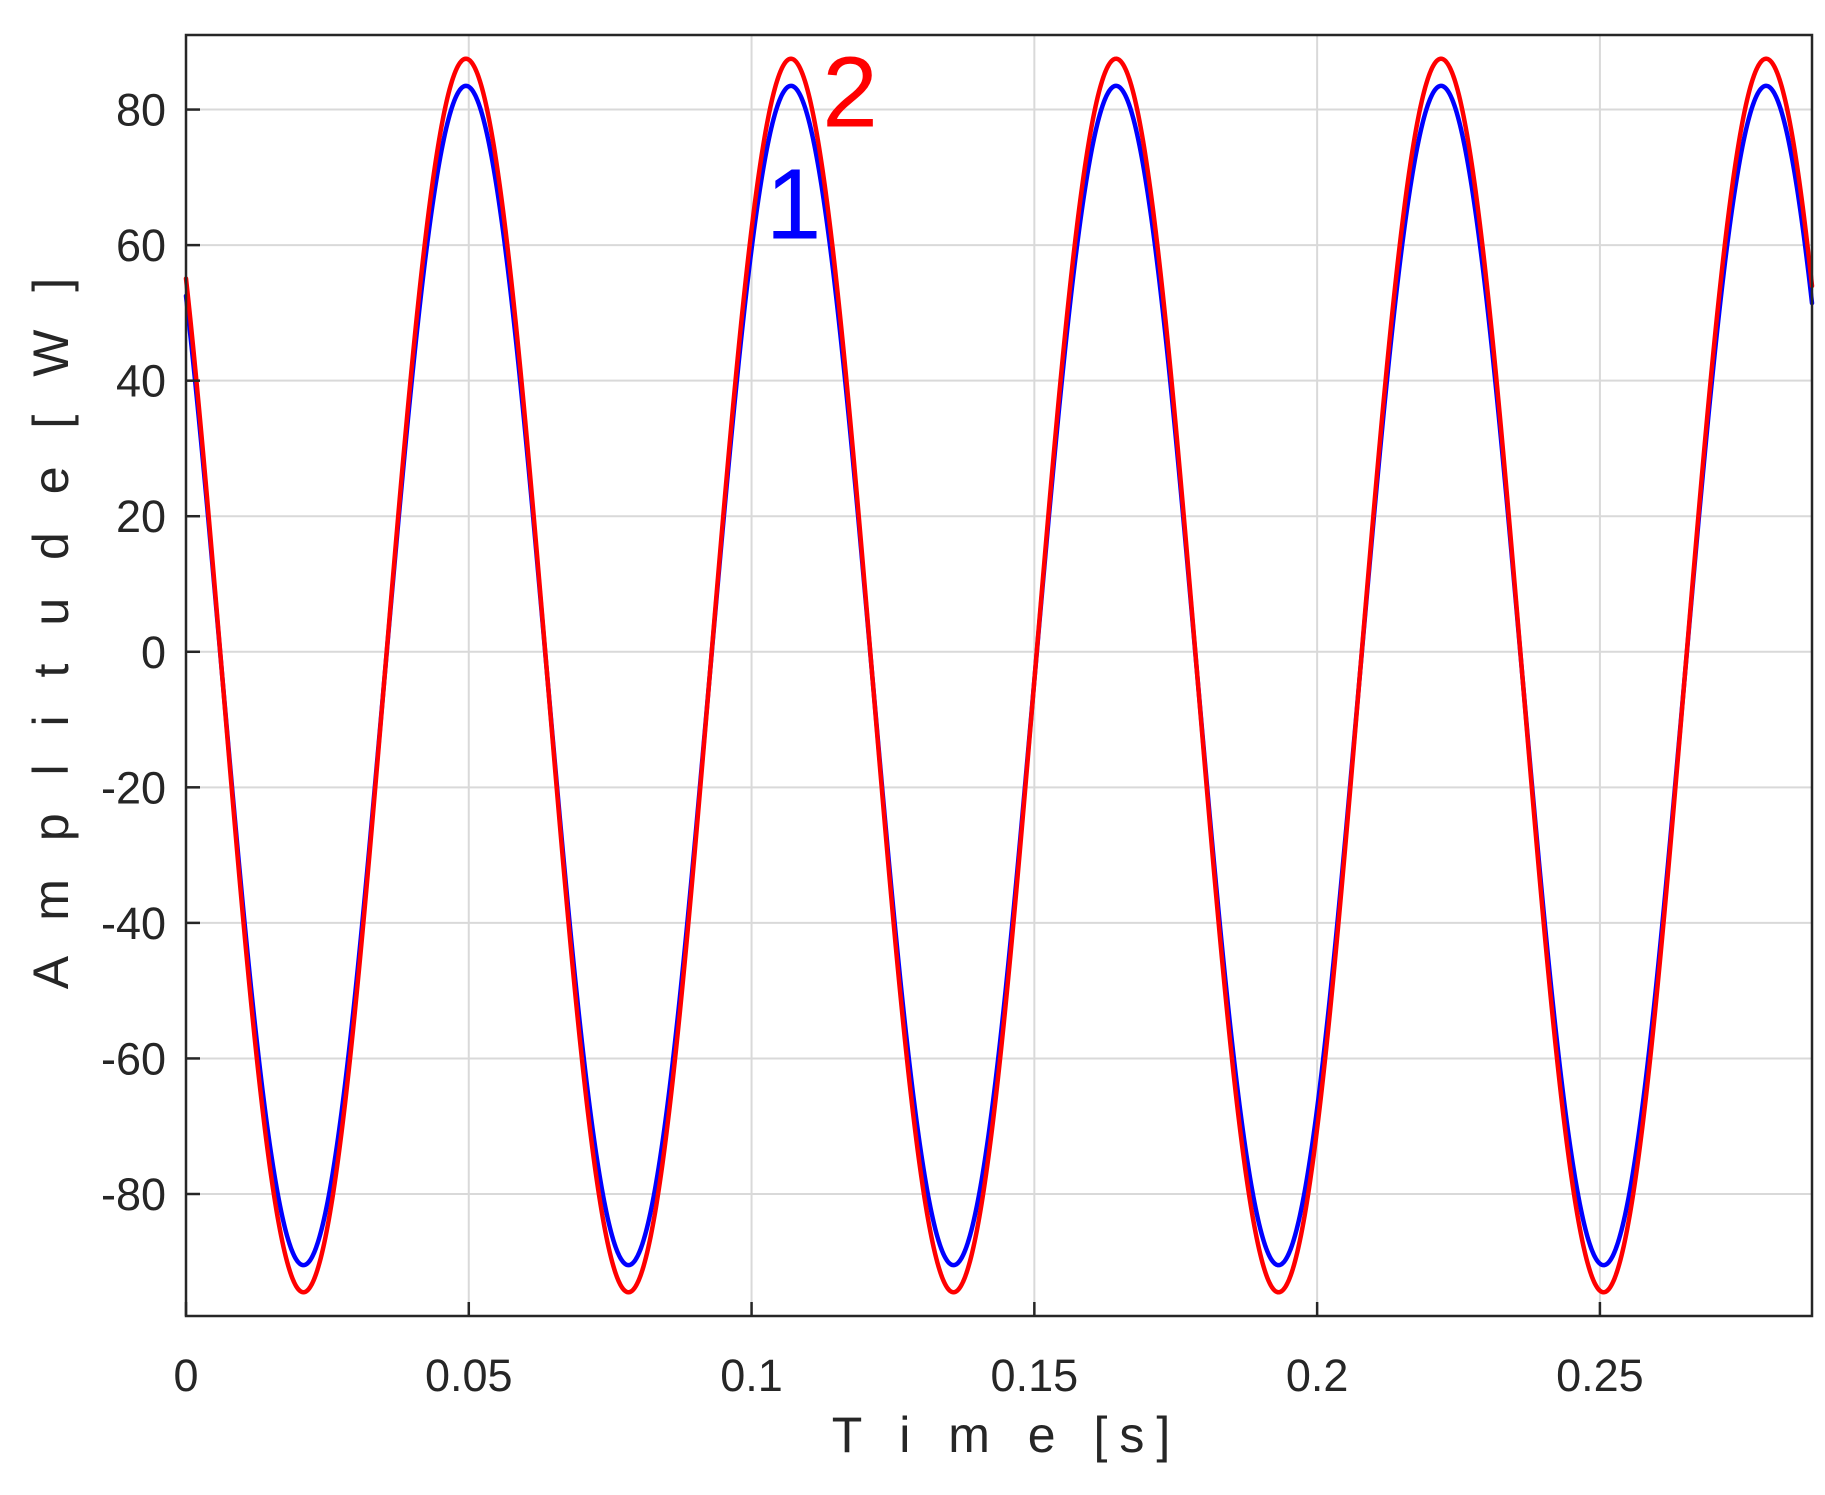 Image resolution: width=1825 pixels, height=1495 pixels. I want to click on y-tick-label: 40, so click(141, 381).